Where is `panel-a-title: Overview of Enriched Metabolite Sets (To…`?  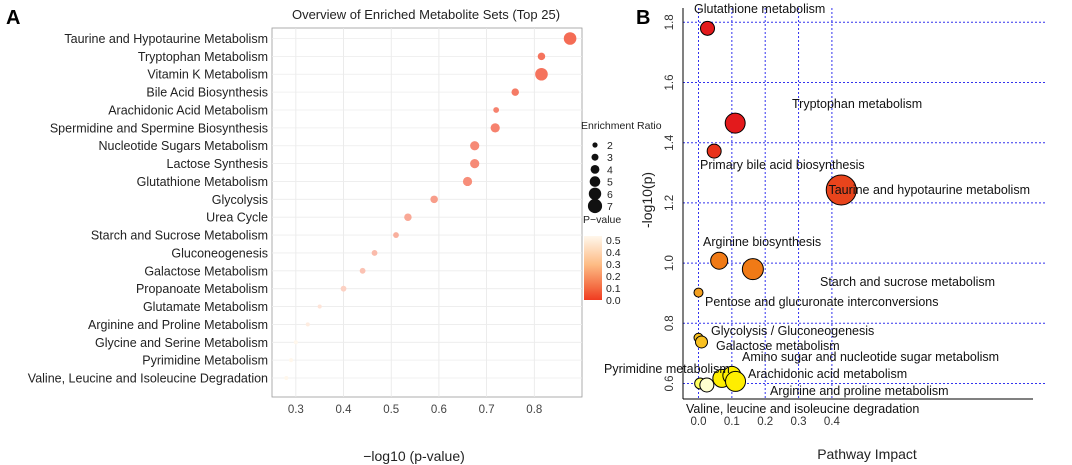
panel-a-title: Overview of Enriched Metabolite Sets (To… is located at coordinates (426, 14).